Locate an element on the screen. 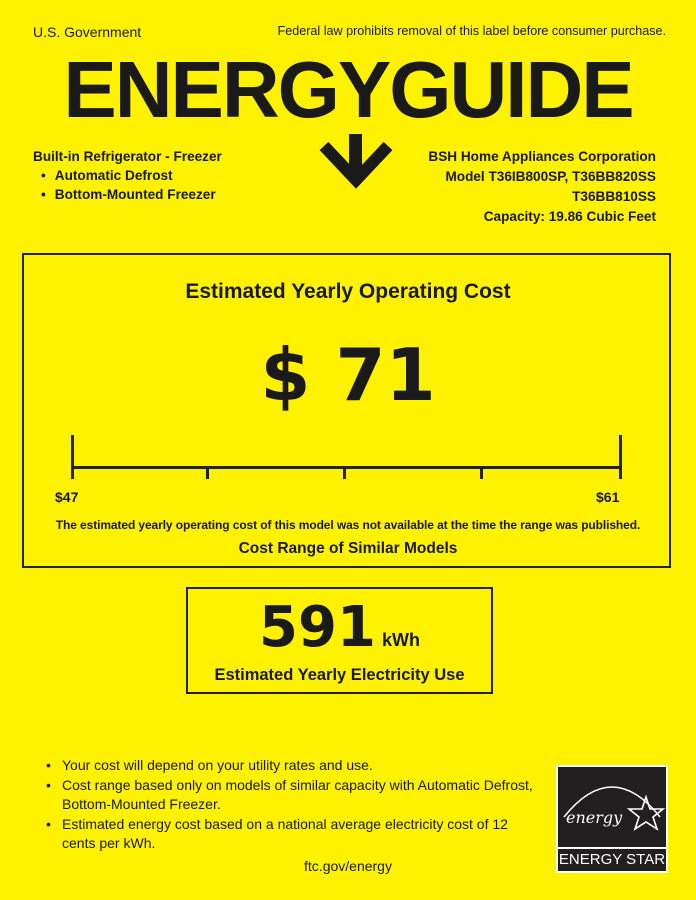 The width and height of the screenshot is (696, 900). cost-range-label: Cost Range of Similar Models is located at coordinates (348, 548).